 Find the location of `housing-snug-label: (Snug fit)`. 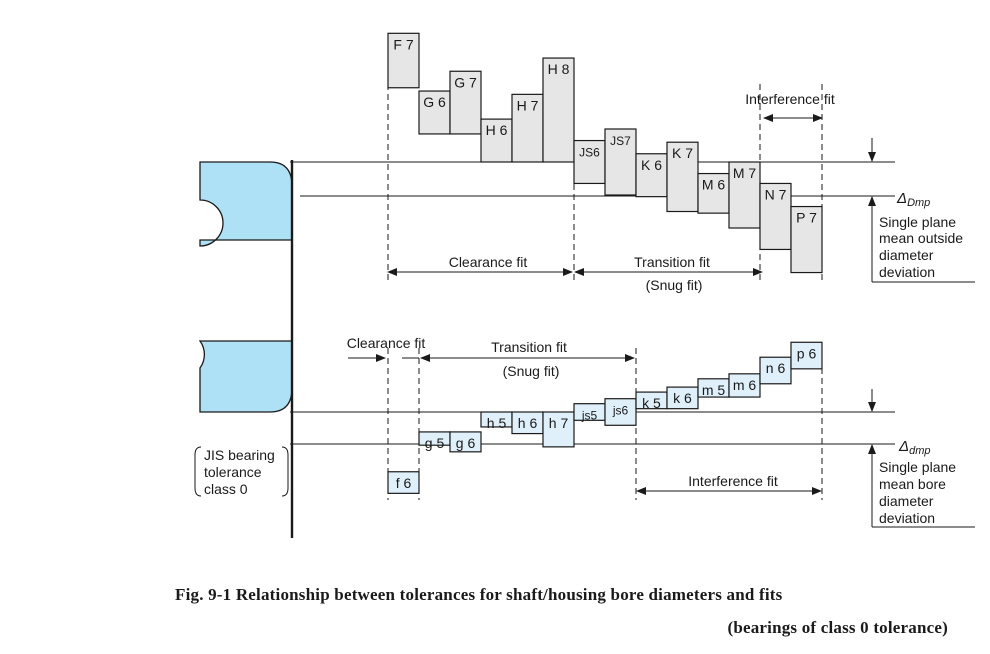

housing-snug-label: (Snug fit) is located at coordinates (674, 285).